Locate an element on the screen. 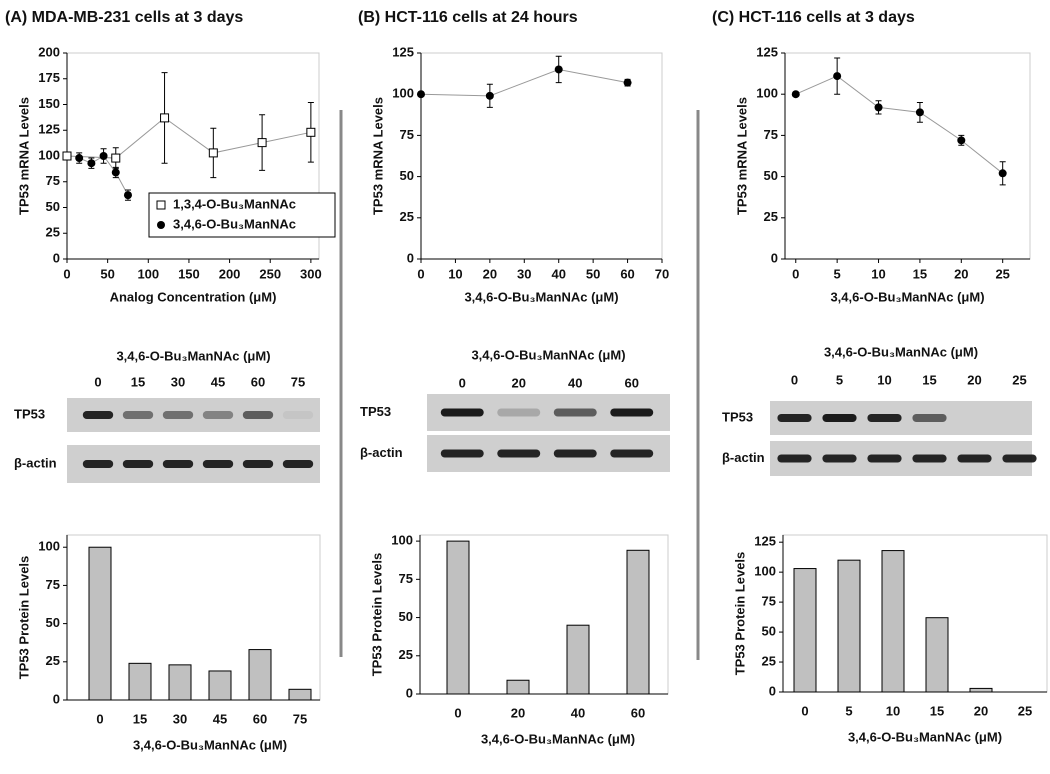  y-tick-label: 150 is located at coordinates (49, 103).